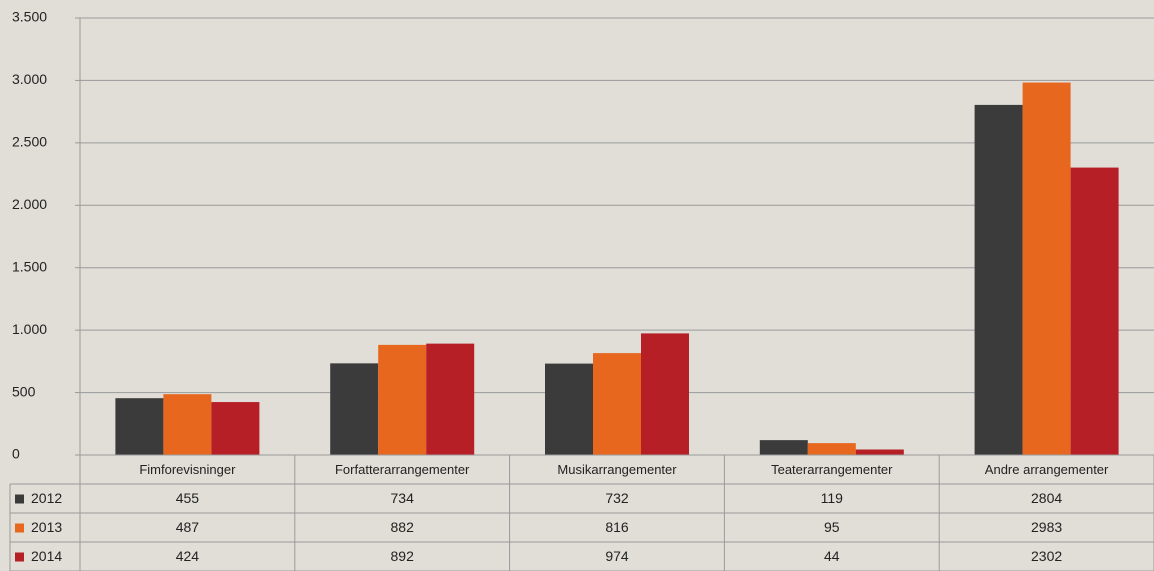 The height and width of the screenshot is (571, 1154). I want to click on x-tick-label: Forfatterarrangementer, so click(402, 469).